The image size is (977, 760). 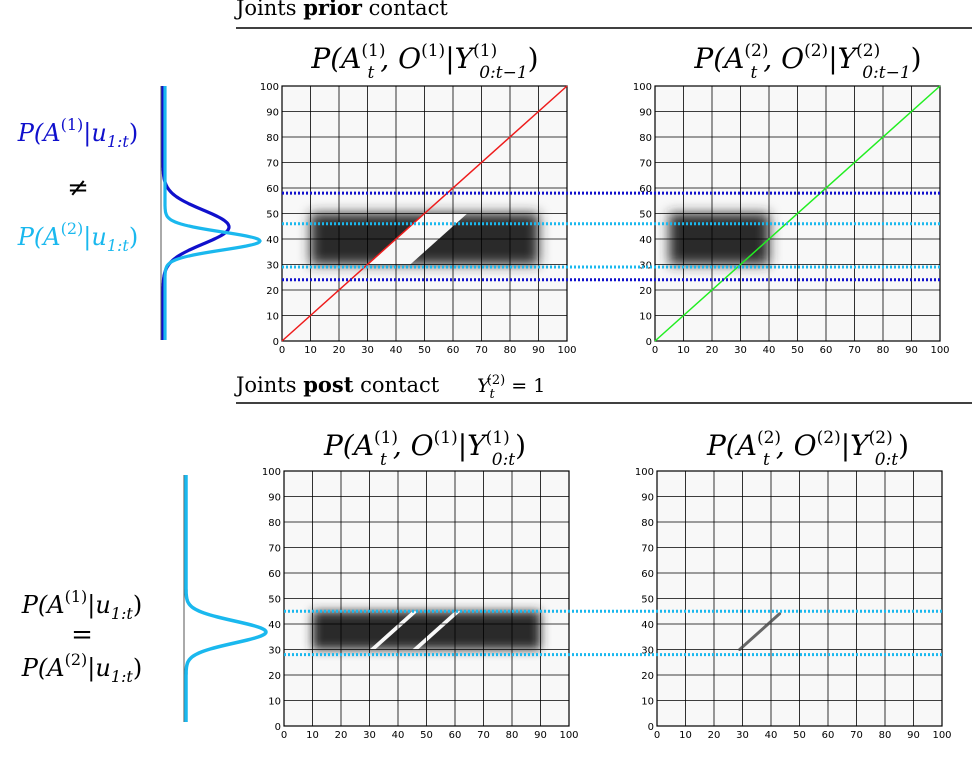 I want to click on plot-title-2: P(A(2) t, O(2)|Y(2) 0:t−1), so click(x=807, y=62).